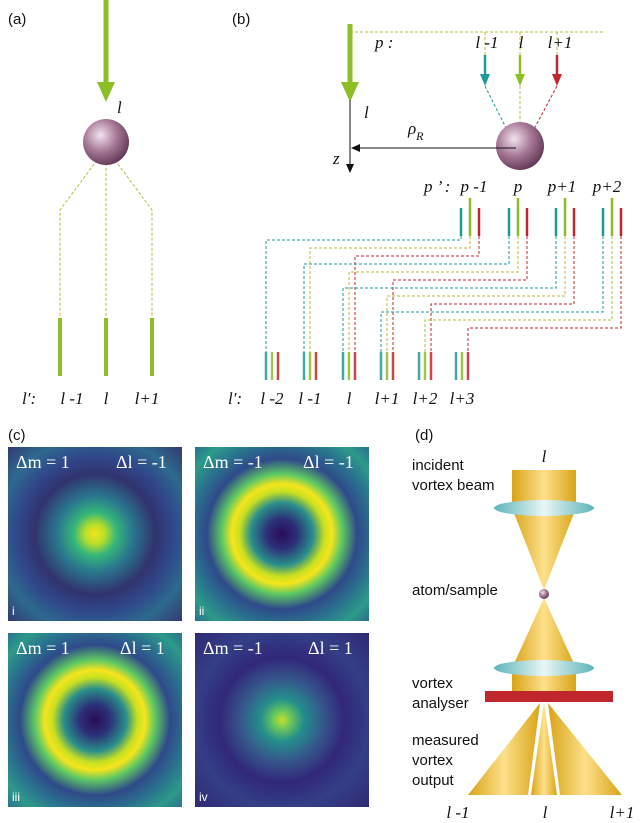 Image resolution: width=642 pixels, height=823 pixels. Describe the element at coordinates (17, 19) in the screenshot. I see `panel-label: (a)` at that location.